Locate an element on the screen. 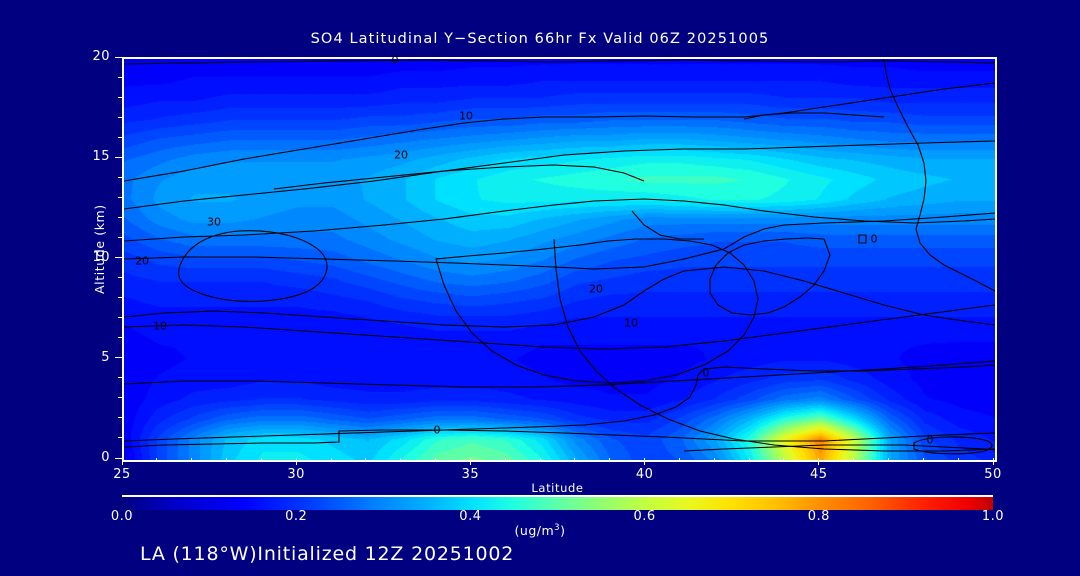 Image resolution: width=1080 pixels, height=576 pixels. x-axis-tick-label: 45 is located at coordinates (819, 474).